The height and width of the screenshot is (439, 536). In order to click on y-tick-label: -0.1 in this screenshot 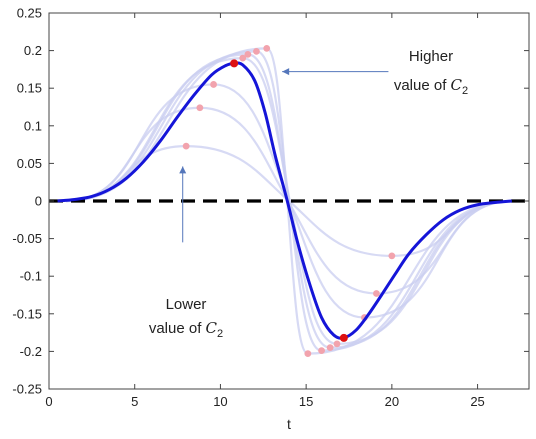, I will do `click(31, 276)`.